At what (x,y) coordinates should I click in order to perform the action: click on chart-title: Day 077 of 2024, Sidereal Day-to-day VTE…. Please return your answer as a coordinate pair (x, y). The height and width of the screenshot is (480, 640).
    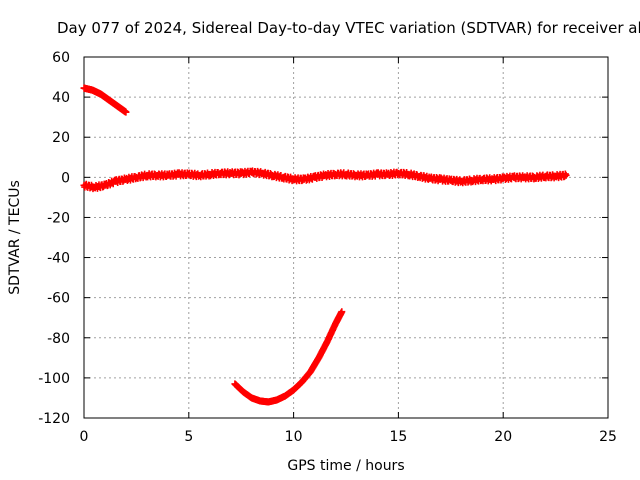
    Looking at the image, I should click on (348, 28).